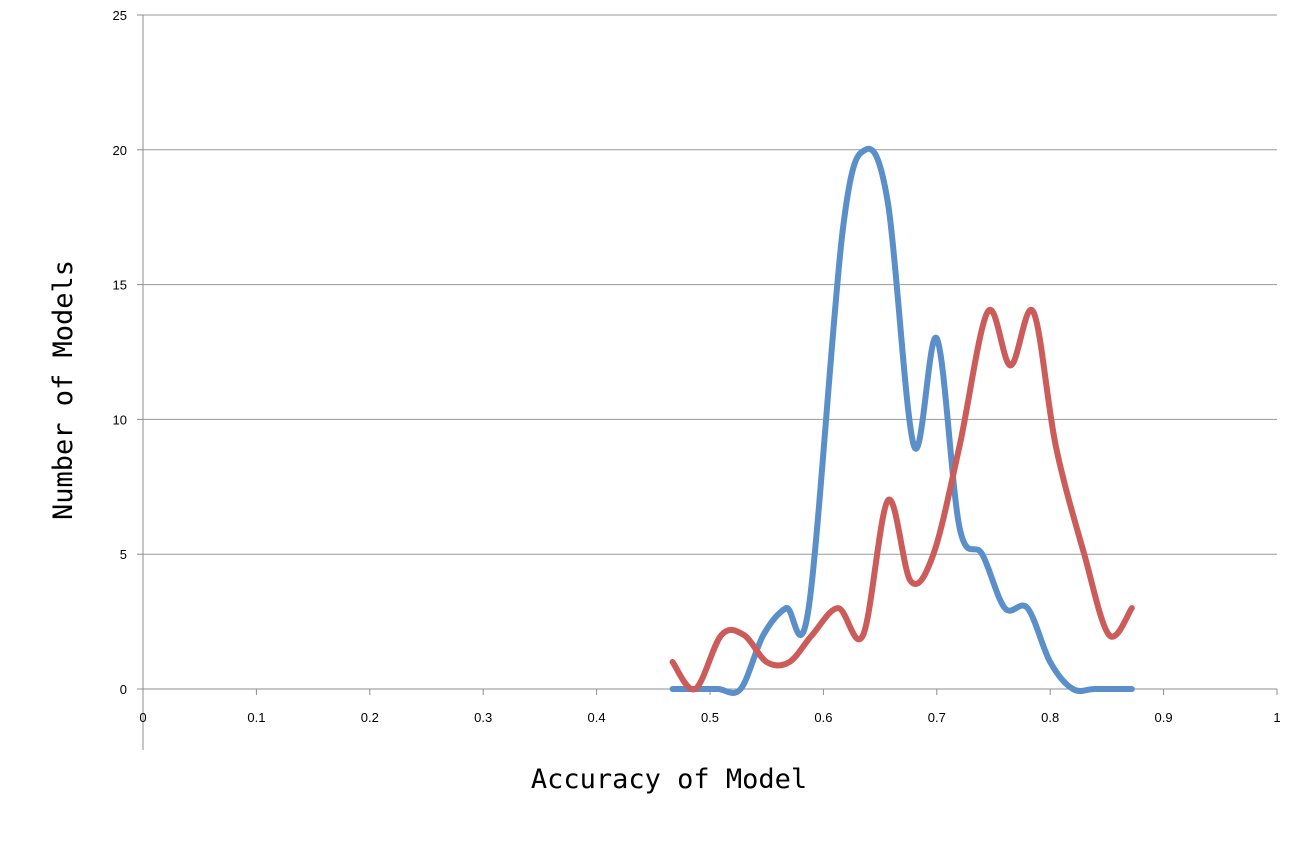  What do you see at coordinates (823, 717) in the screenshot?
I see `x-tick-label: 0.6` at bounding box center [823, 717].